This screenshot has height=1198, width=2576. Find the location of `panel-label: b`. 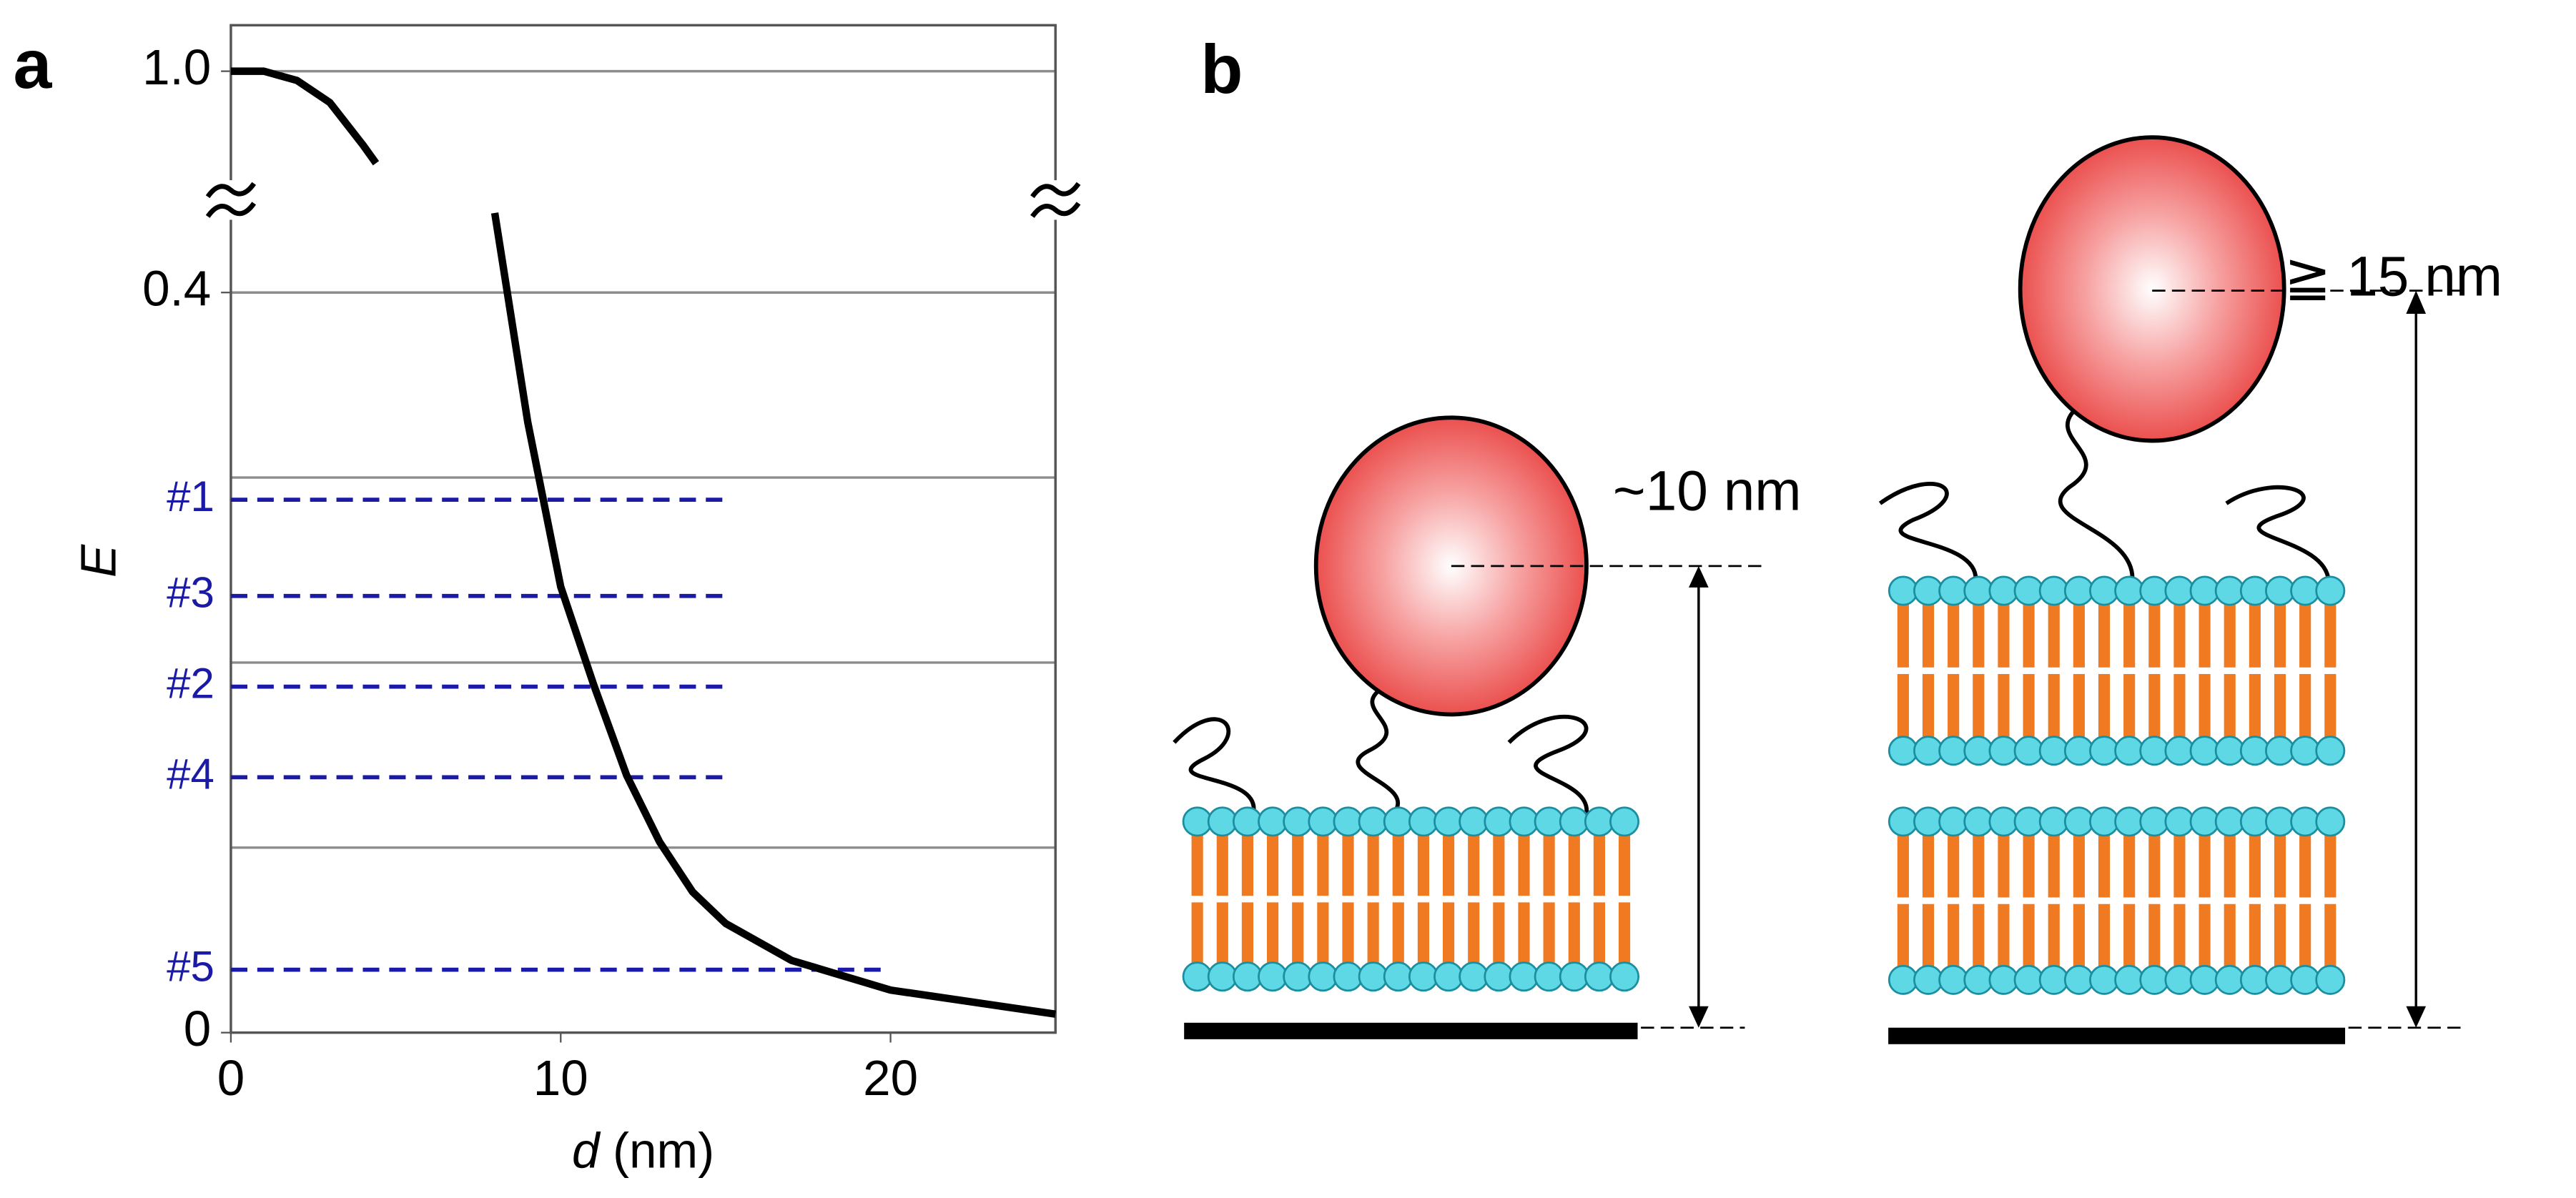

panel-label: b is located at coordinates (1221, 69).